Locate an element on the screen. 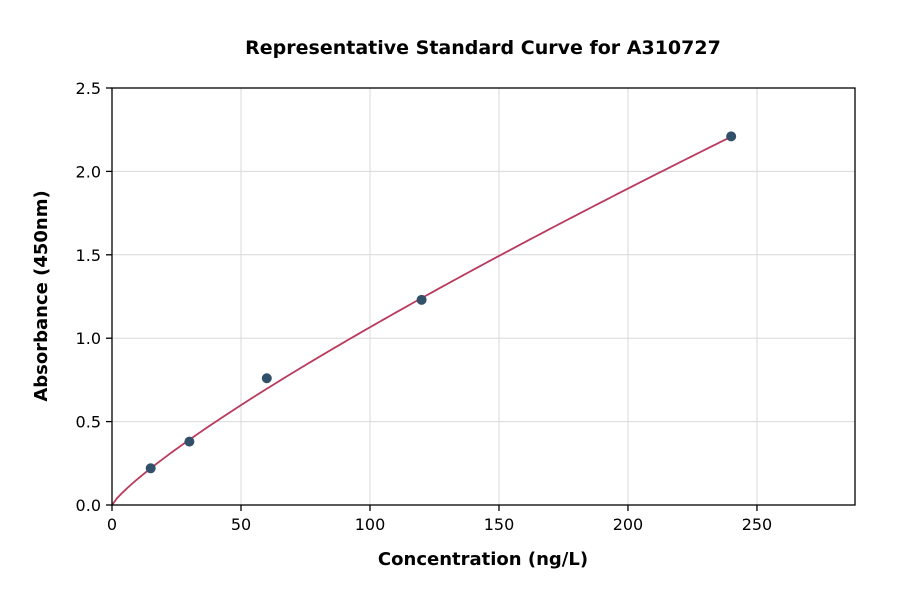 The image size is (900, 594). y-tick-label: 0.0 is located at coordinates (88, 505).